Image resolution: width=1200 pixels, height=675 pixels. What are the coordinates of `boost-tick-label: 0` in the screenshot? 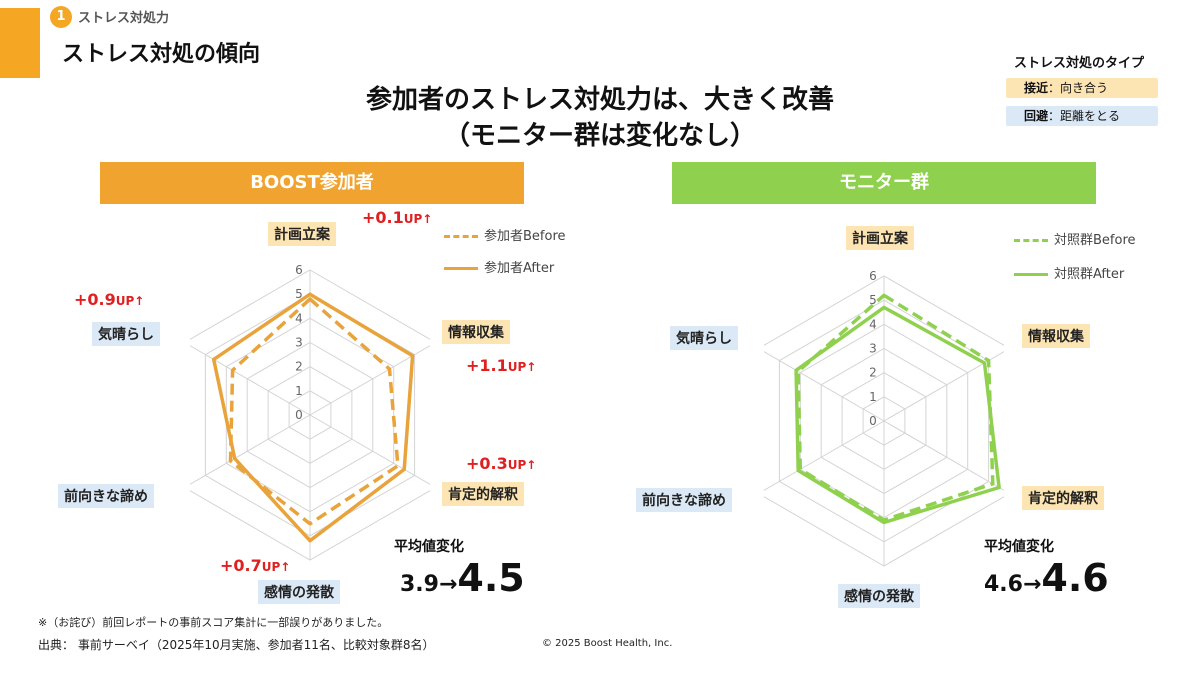 It's located at (299, 415).